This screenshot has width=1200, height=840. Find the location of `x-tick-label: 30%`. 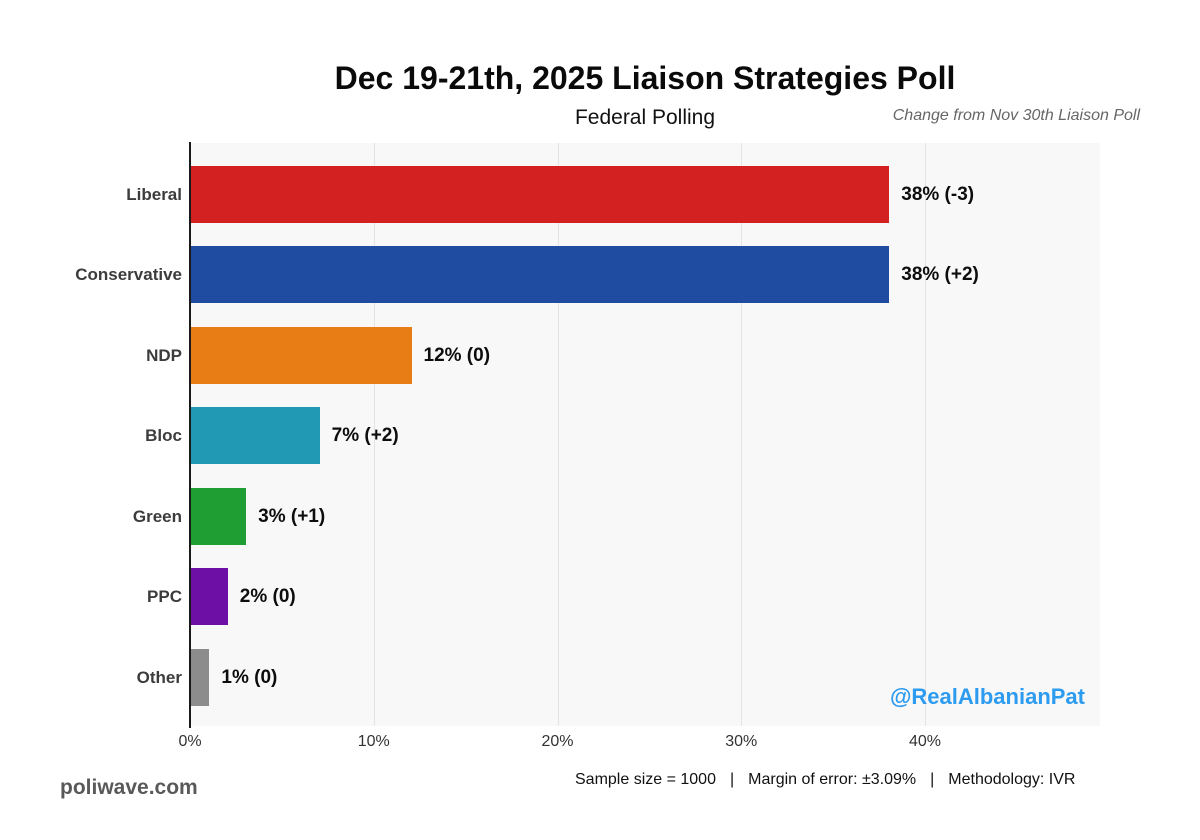

x-tick-label: 30% is located at coordinates (741, 741).